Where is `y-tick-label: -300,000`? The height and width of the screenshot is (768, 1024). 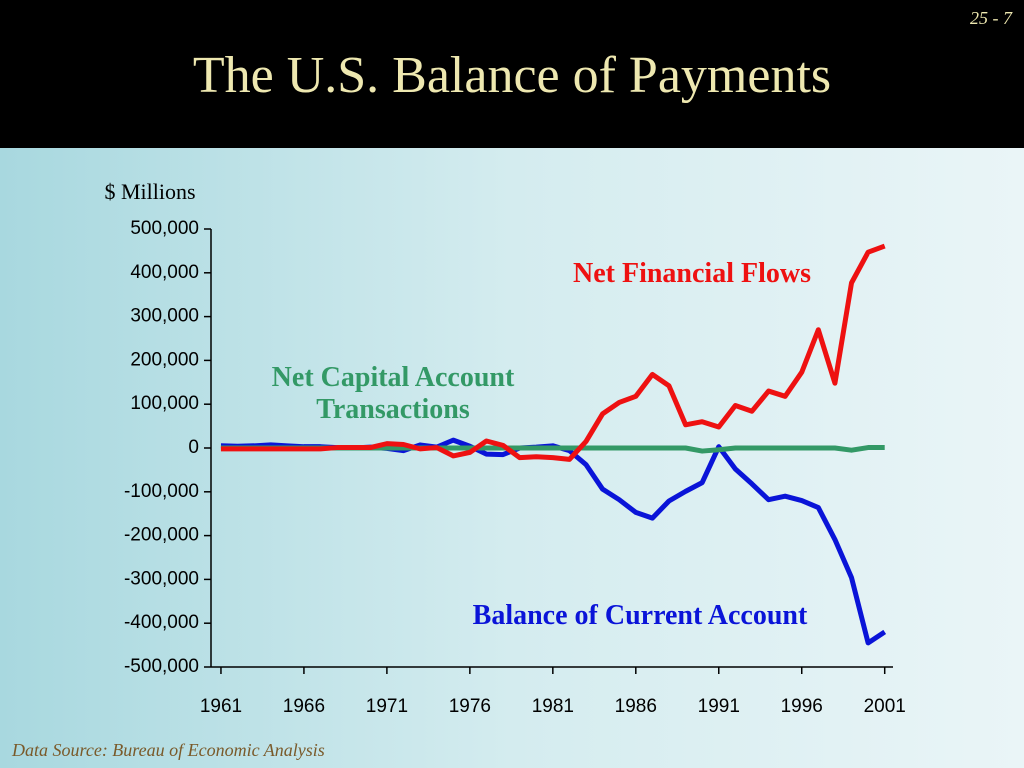 y-tick-label: -300,000 is located at coordinates (161, 578).